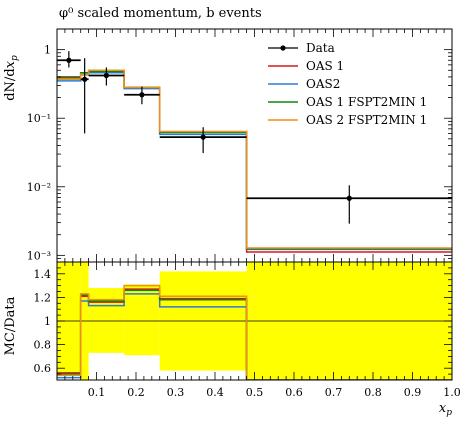 Image resolution: width=467 pixels, height=421 pixels. I want to click on ratio-ytick-label-0: 0.6, so click(43, 368).